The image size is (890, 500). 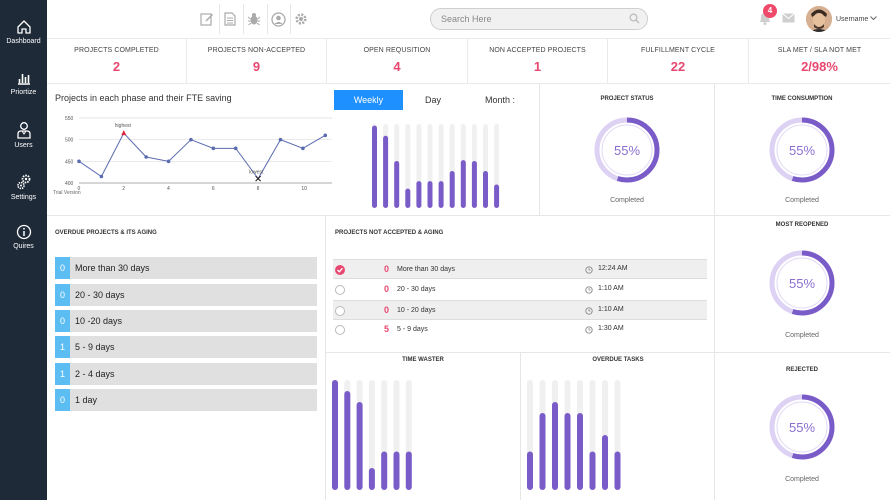 I want to click on gear-icon, so click(x=301, y=19).